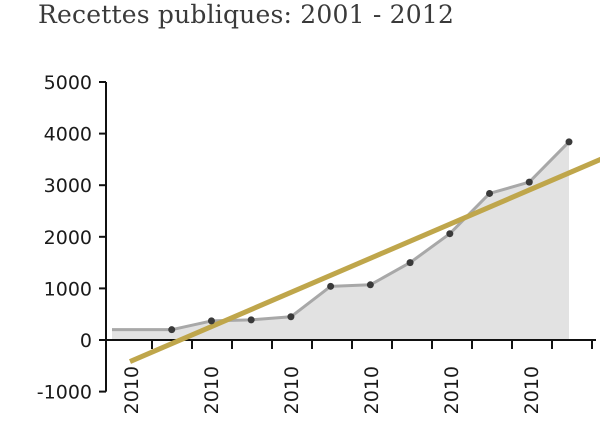 This screenshot has width=600, height=441. I want to click on y-tick-label: 5000, so click(68, 83).